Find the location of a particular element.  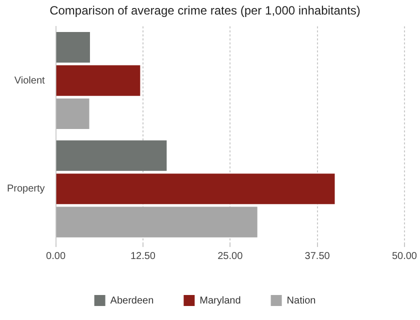

legend-label: Maryland is located at coordinates (220, 300).